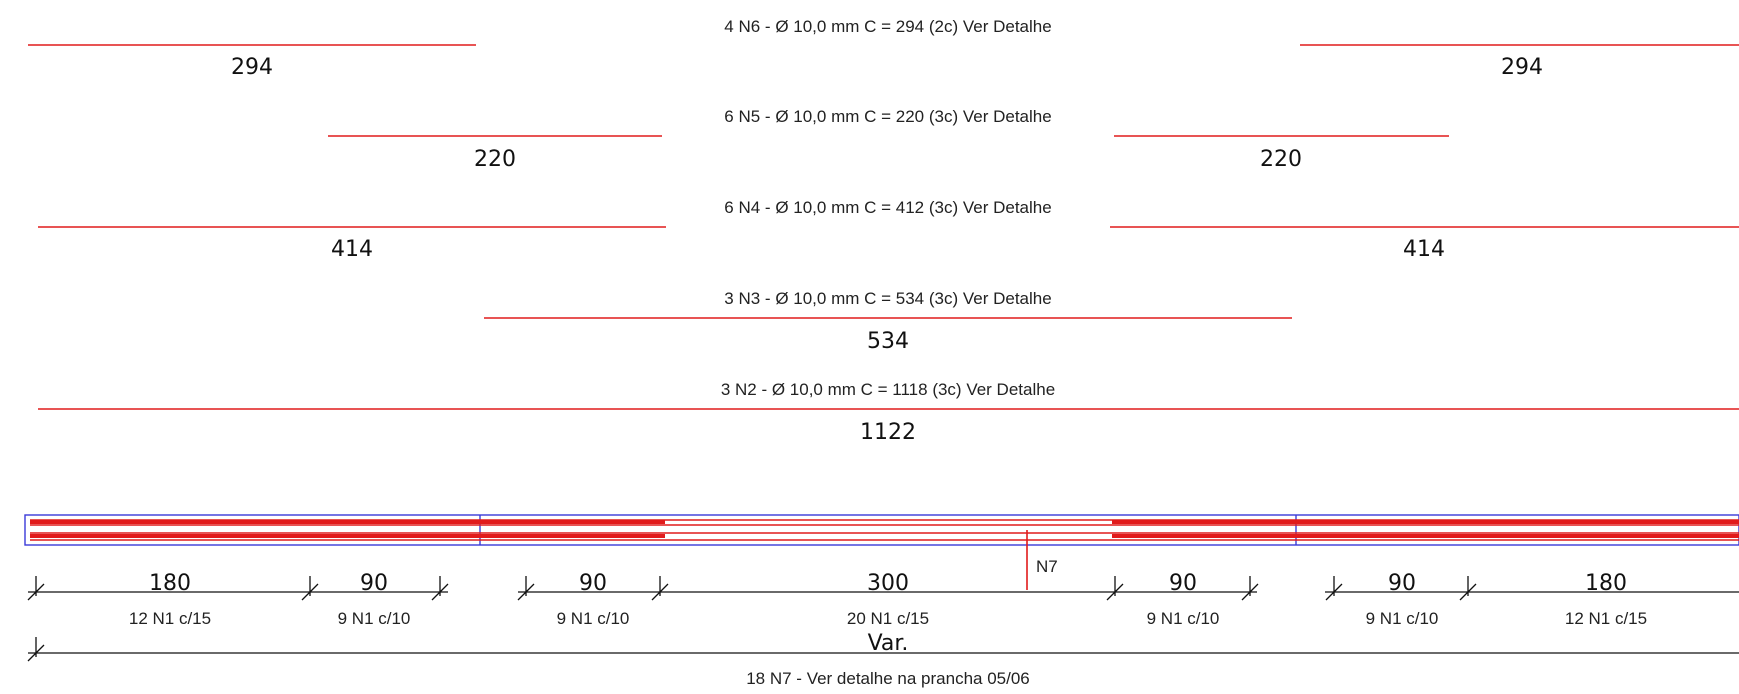 The width and height of the screenshot is (1739, 694). What do you see at coordinates (752, 588) in the screenshot?
I see `dim-ticks` at bounding box center [752, 588].